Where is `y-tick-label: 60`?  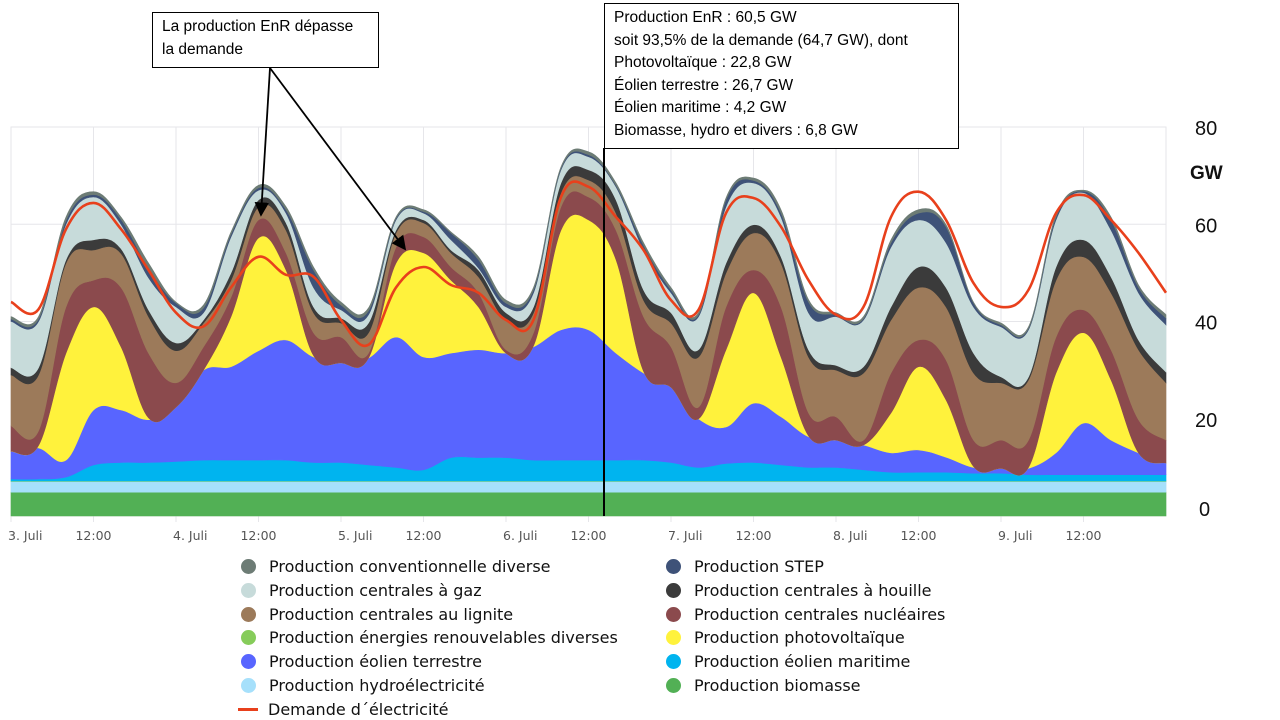 y-tick-label: 60 is located at coordinates (1206, 226).